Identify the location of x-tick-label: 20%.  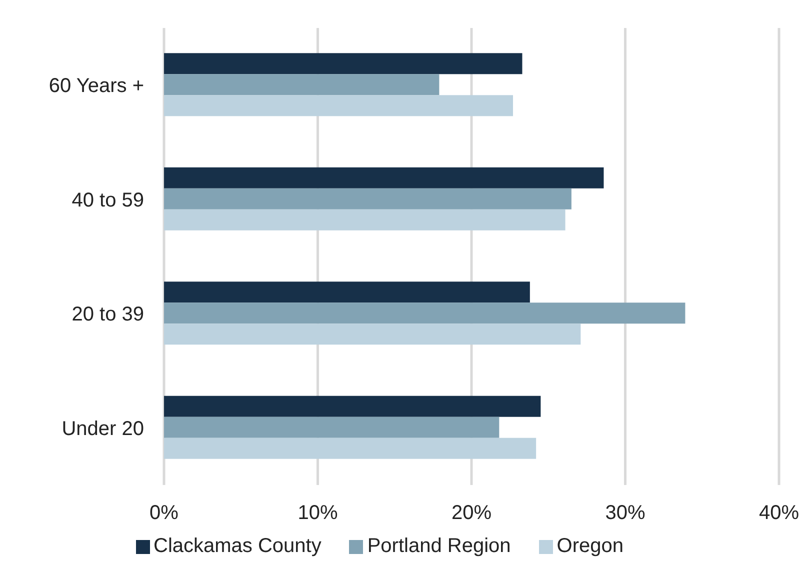
(471, 513).